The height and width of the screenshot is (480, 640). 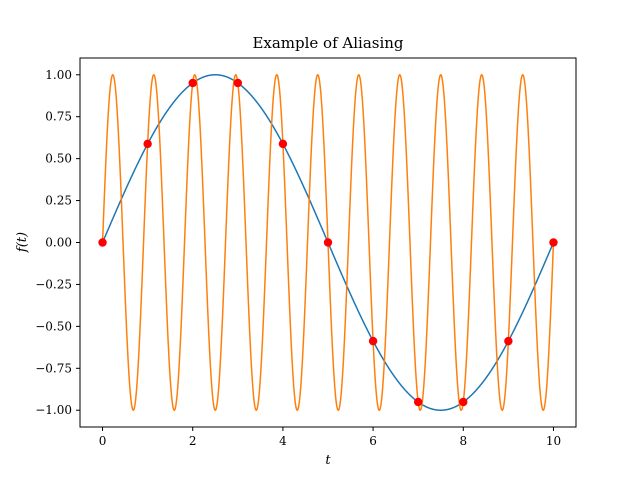 I want to click on y-tick-label: 1.00, so click(x=58, y=75).